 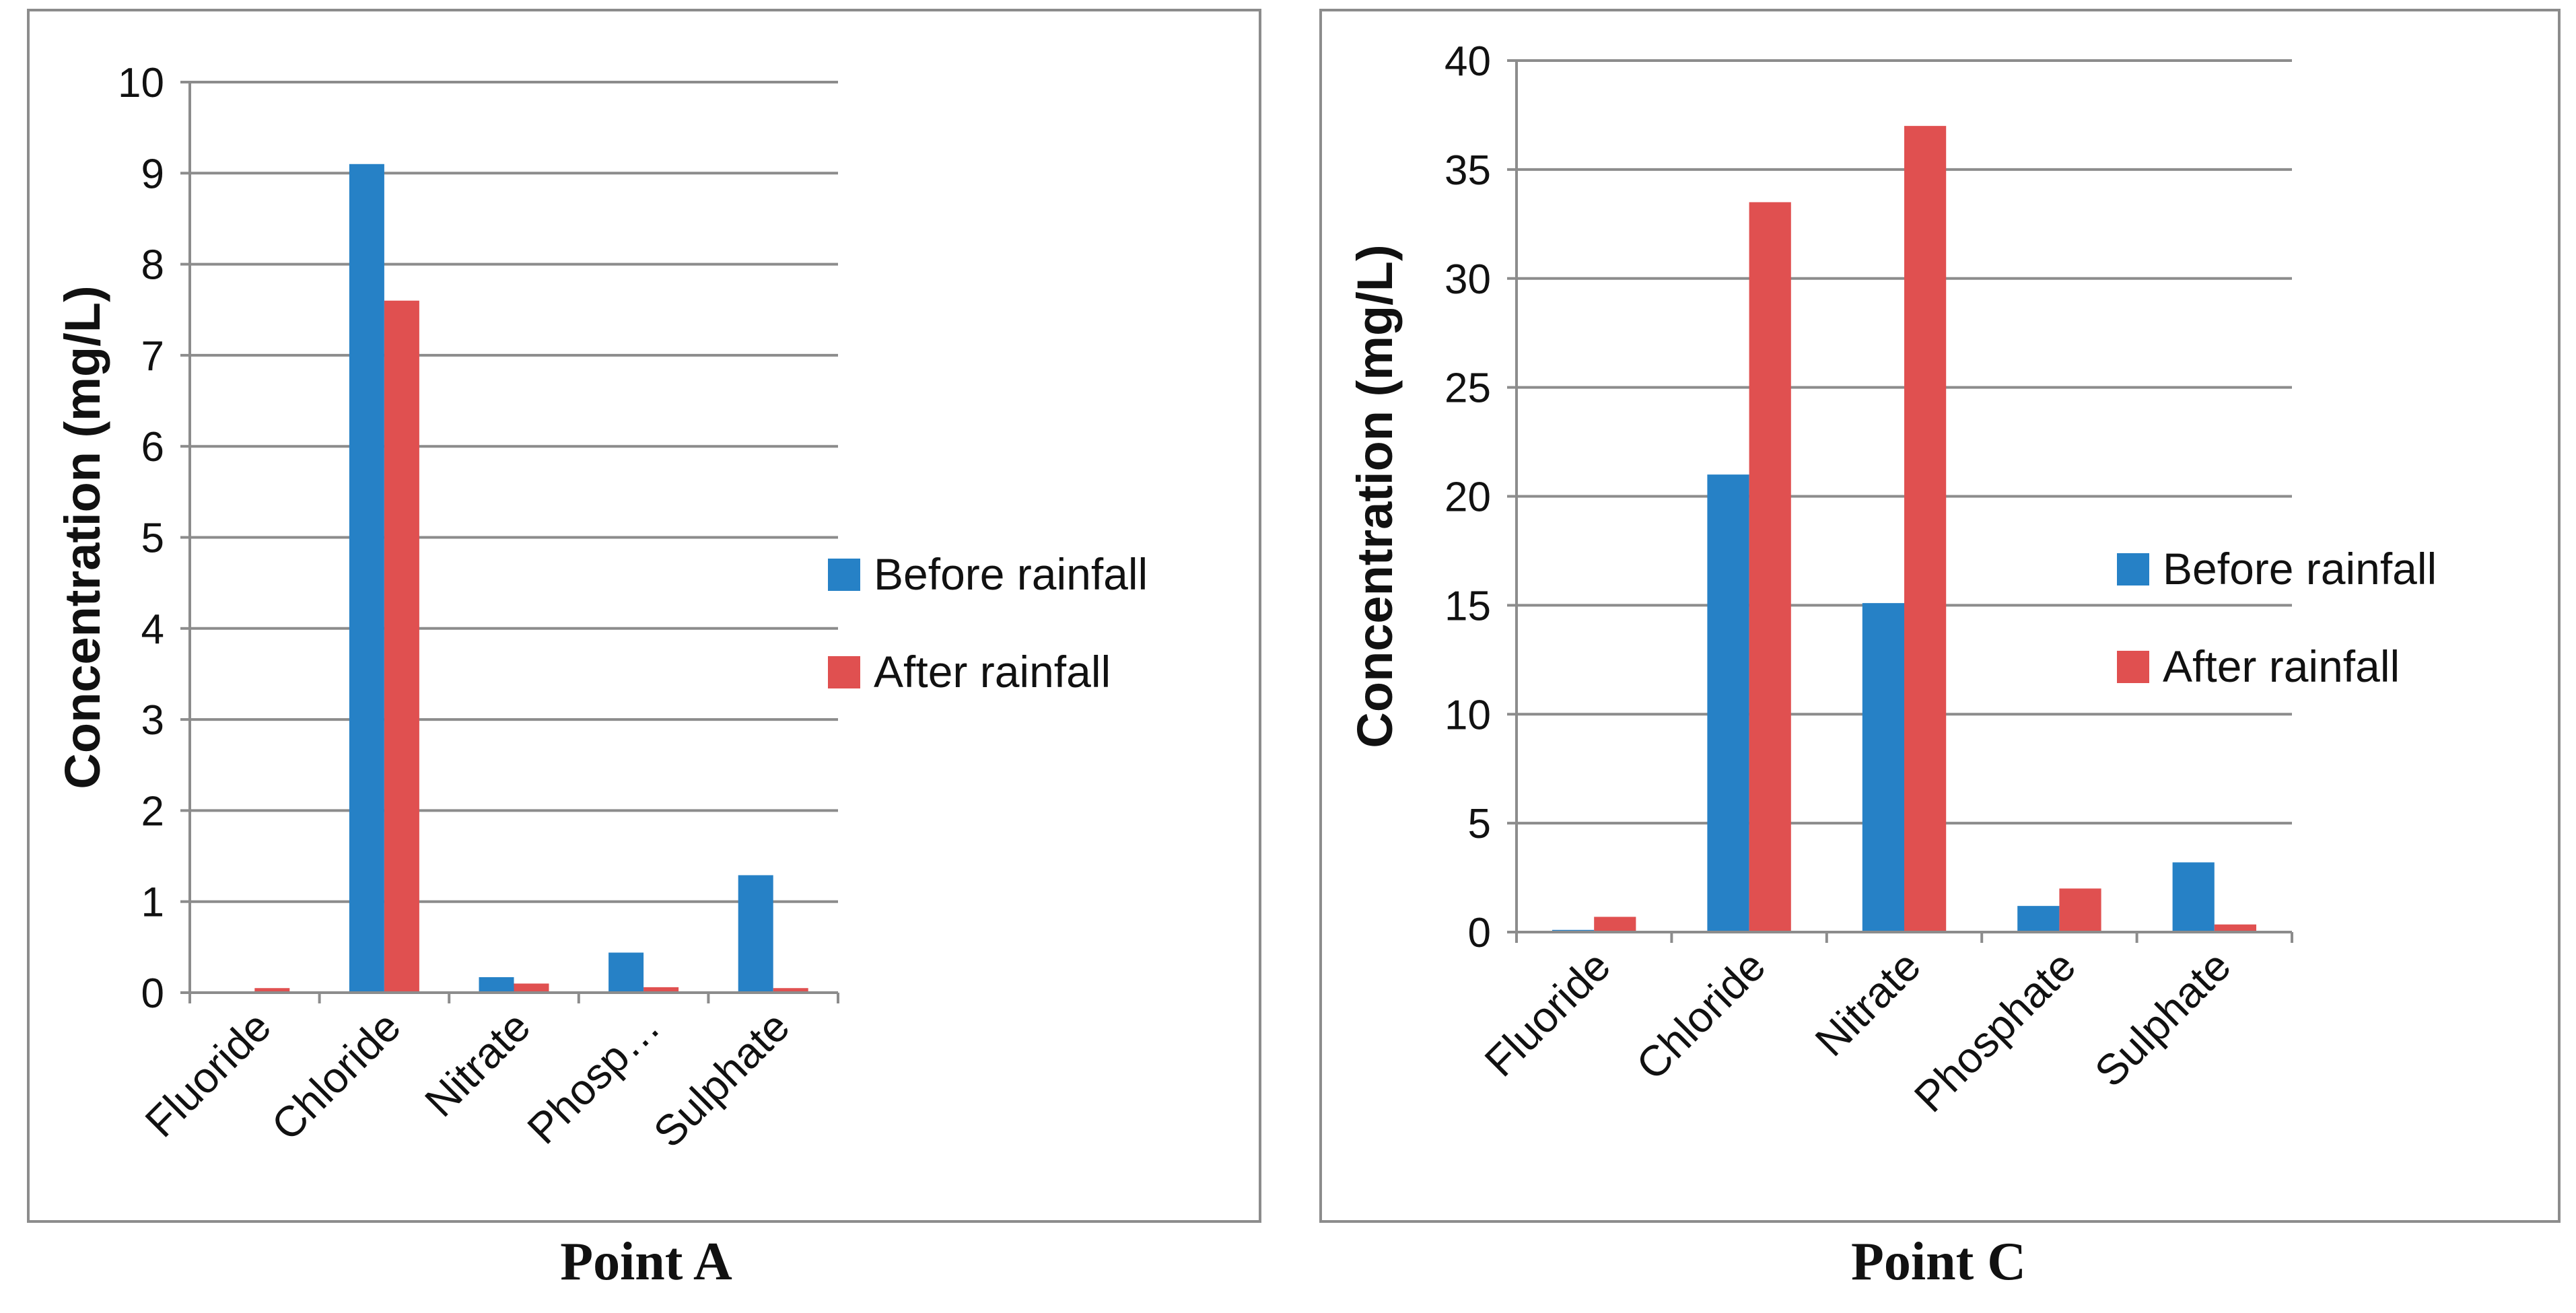 I want to click on y-tick-label-4: 4, so click(x=152, y=629).